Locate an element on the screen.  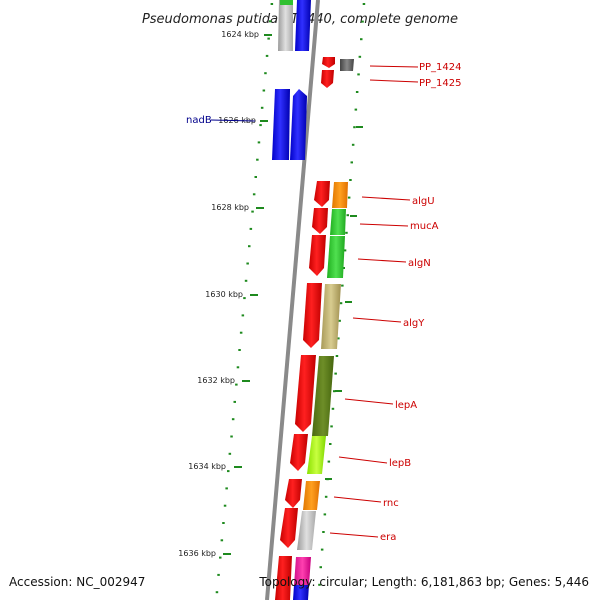
gene-feature-algy is located at coordinates (312, 315).